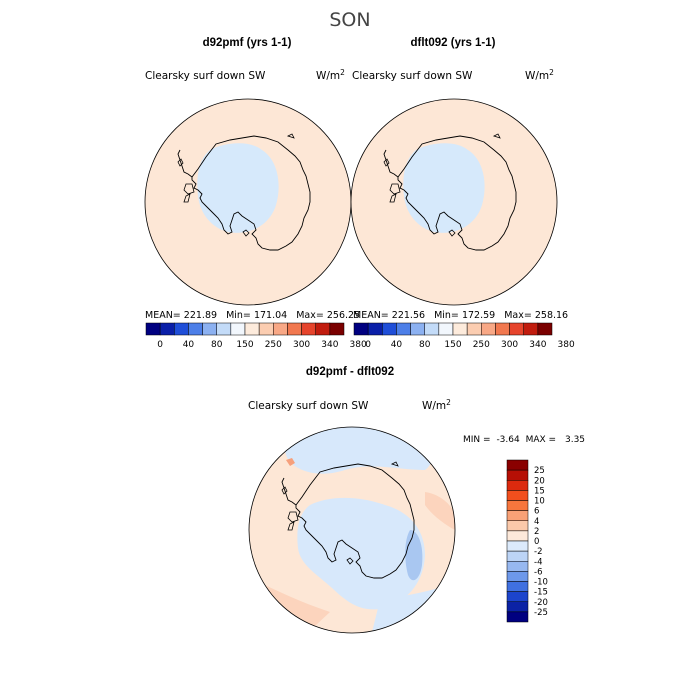  What do you see at coordinates (205, 76) in the screenshot?
I see `panel-a-variable-label: Clearsky surf down SW` at bounding box center [205, 76].